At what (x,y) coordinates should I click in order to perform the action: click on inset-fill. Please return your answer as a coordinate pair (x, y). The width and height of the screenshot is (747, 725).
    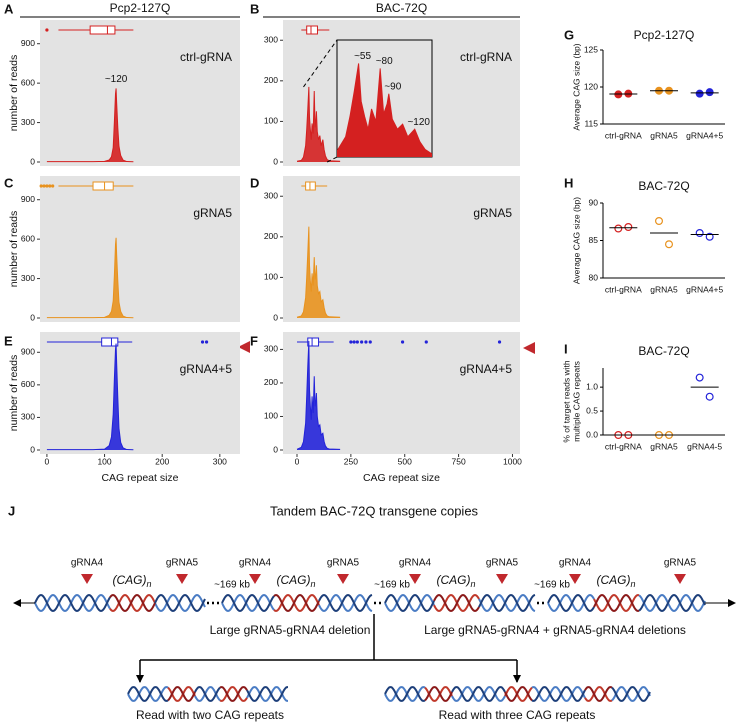
    Looking at the image, I should click on (384, 110).